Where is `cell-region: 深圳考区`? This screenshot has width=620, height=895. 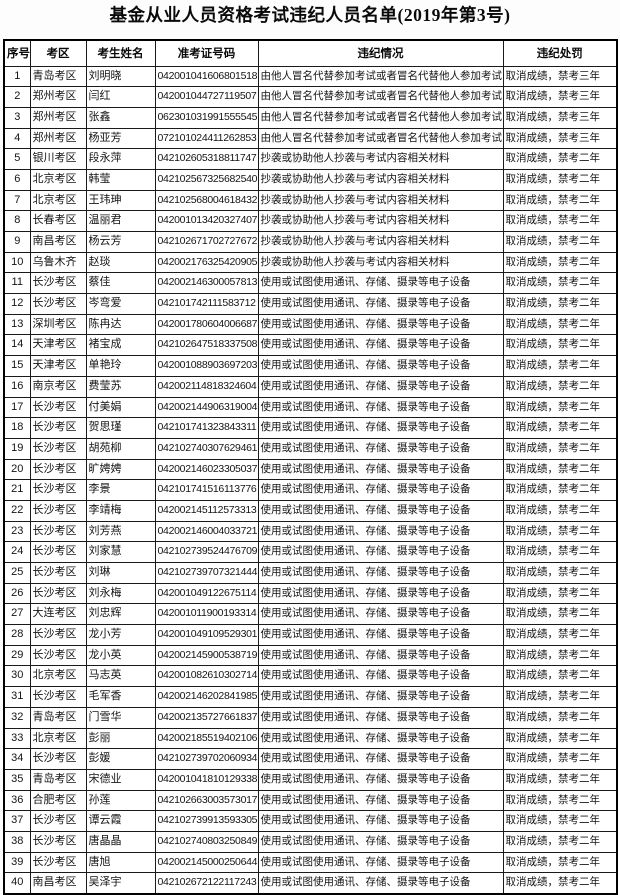 cell-region: 深圳考区 is located at coordinates (58, 324).